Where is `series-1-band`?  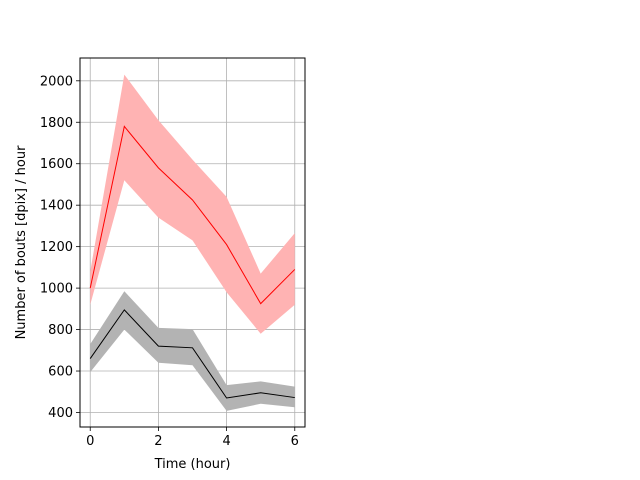 series-1-band is located at coordinates (192, 351).